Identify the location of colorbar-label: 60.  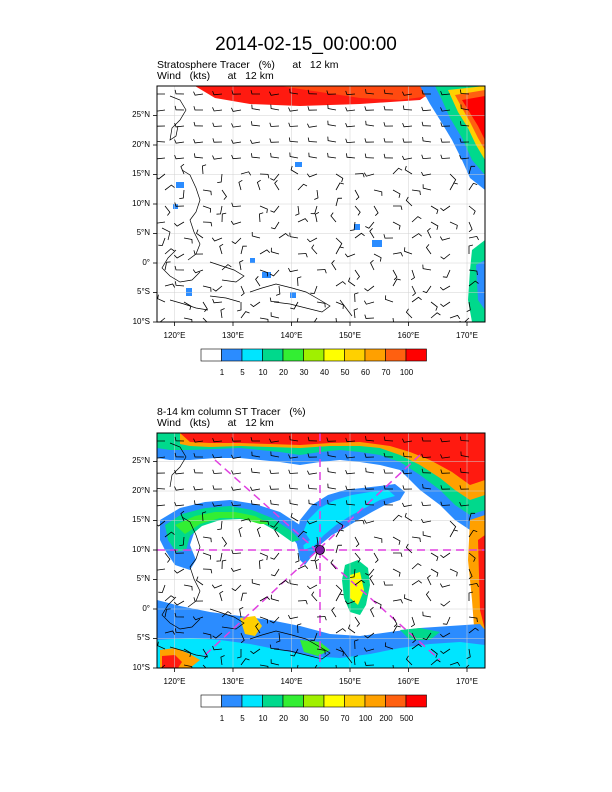
(365, 372).